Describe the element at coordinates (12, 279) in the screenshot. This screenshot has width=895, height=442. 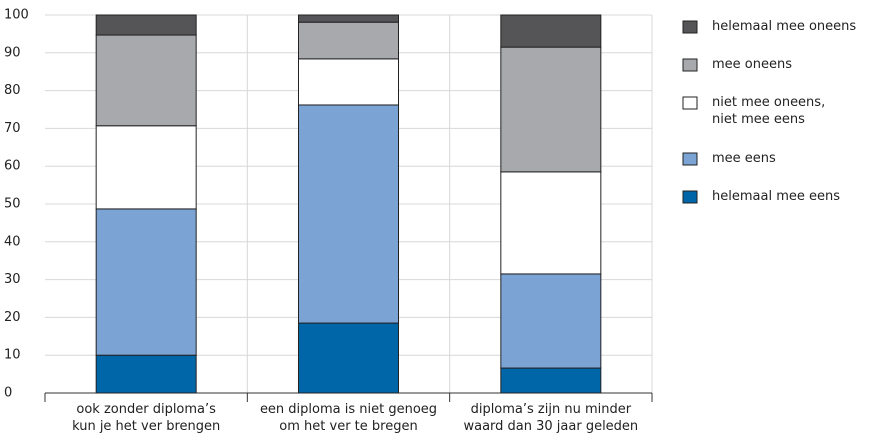
I see `y-tick-label: 30` at that location.